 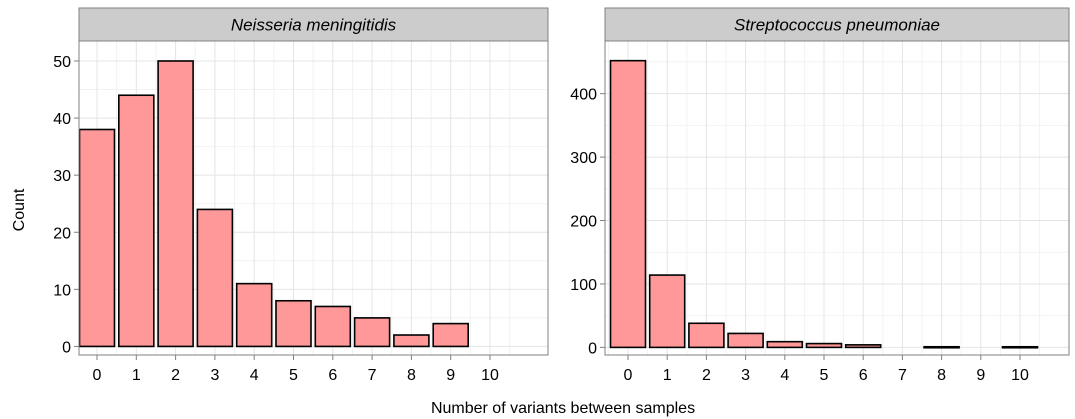 What do you see at coordinates (62, 176) in the screenshot?
I see `y-tick-label: 30` at bounding box center [62, 176].